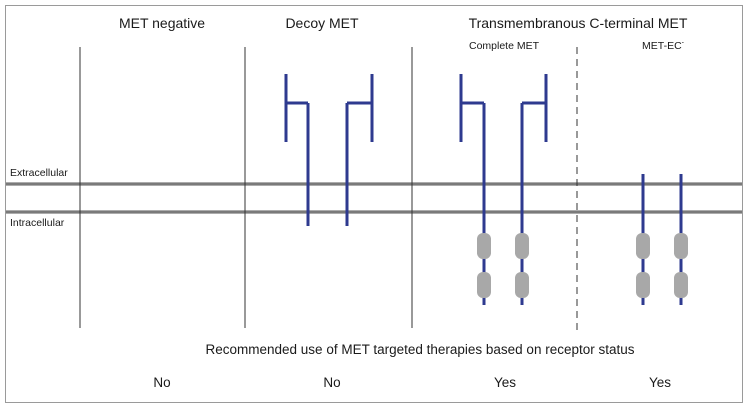 The image size is (748, 408). What do you see at coordinates (683, 43) in the screenshot?
I see `met-ec-superscript: -` at bounding box center [683, 43].